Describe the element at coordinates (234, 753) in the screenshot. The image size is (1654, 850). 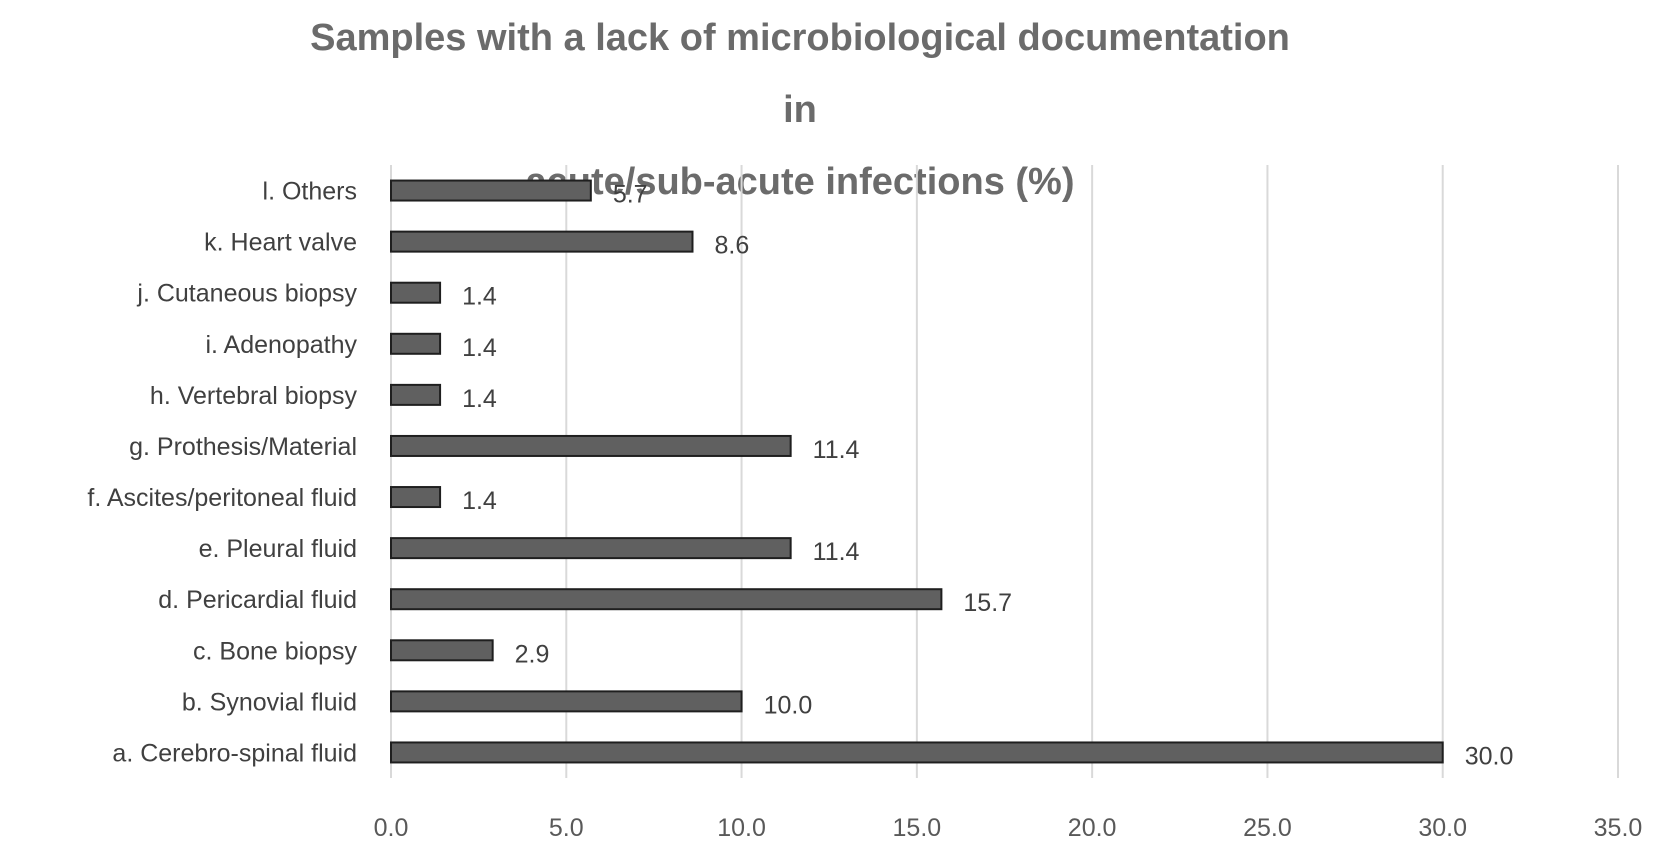
I see `category-label: a. Cerebro-spinal fluid` at that location.